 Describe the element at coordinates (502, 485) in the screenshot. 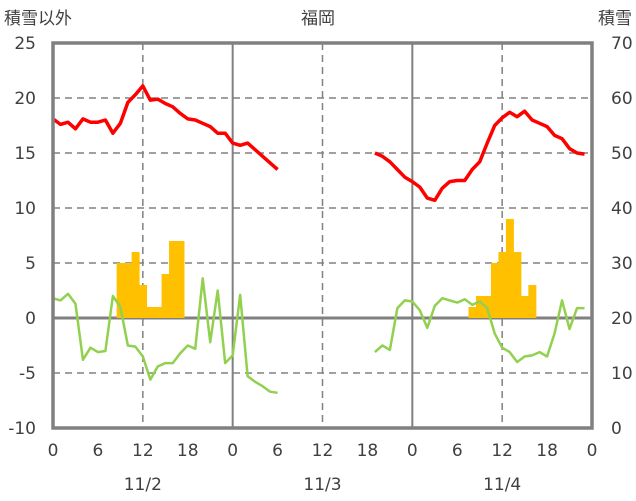

I see `date-label: 11/4` at that location.